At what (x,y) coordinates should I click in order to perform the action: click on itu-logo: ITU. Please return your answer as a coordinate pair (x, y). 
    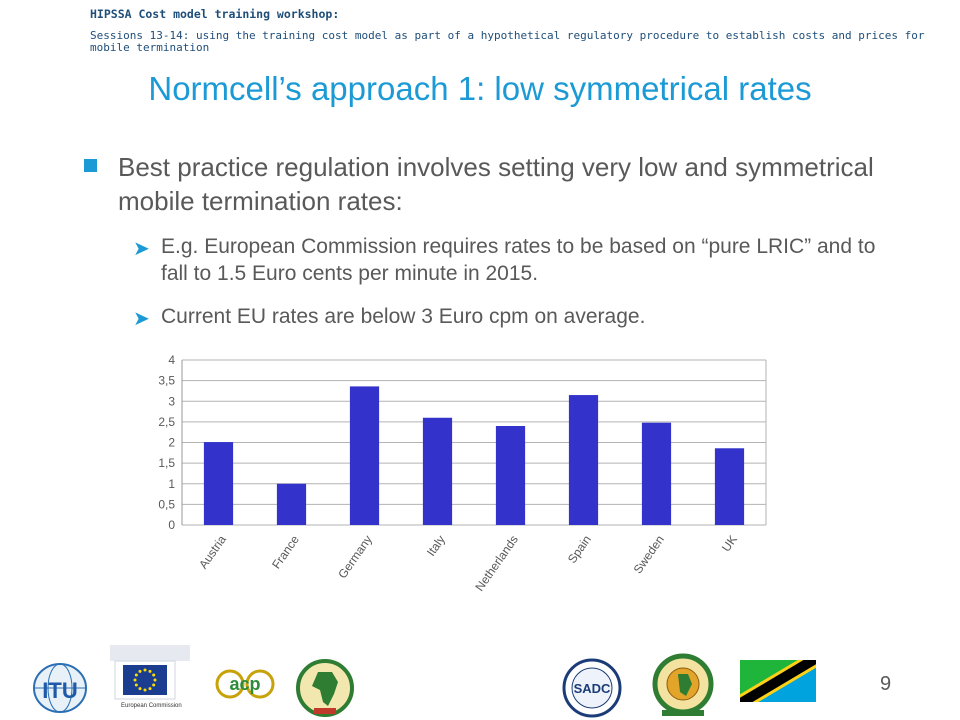
    Looking at the image, I should click on (60, 688).